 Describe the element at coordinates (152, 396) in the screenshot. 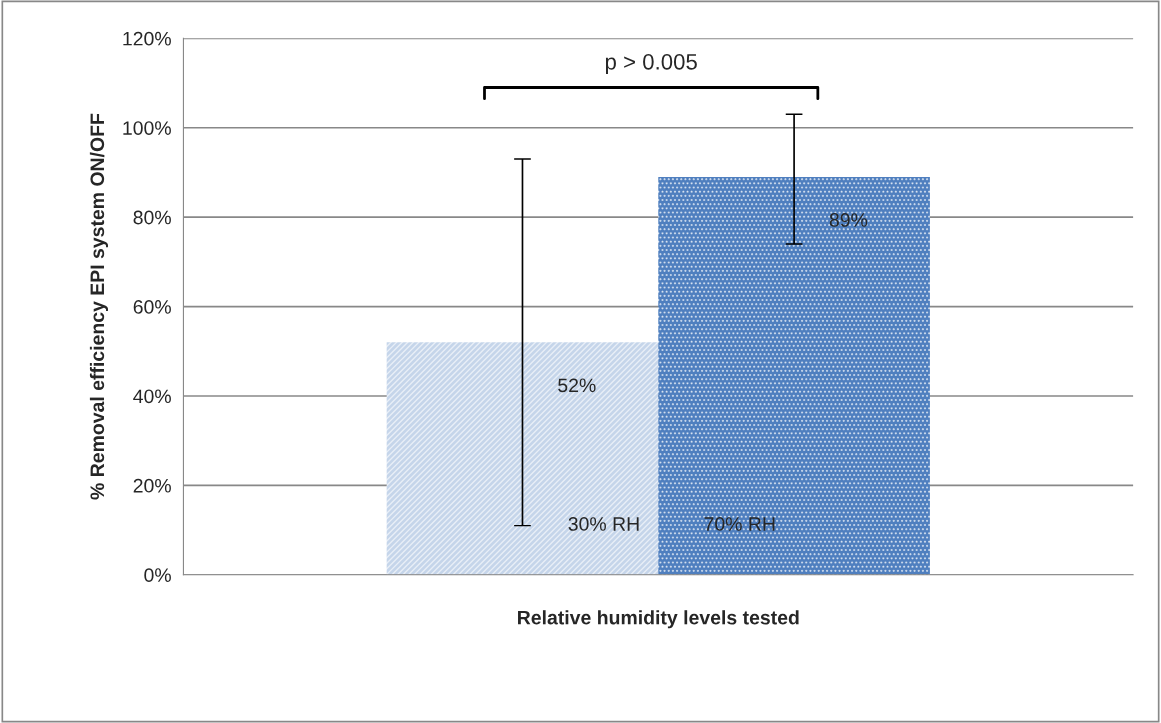

I see `y-tick-label: 40%` at that location.